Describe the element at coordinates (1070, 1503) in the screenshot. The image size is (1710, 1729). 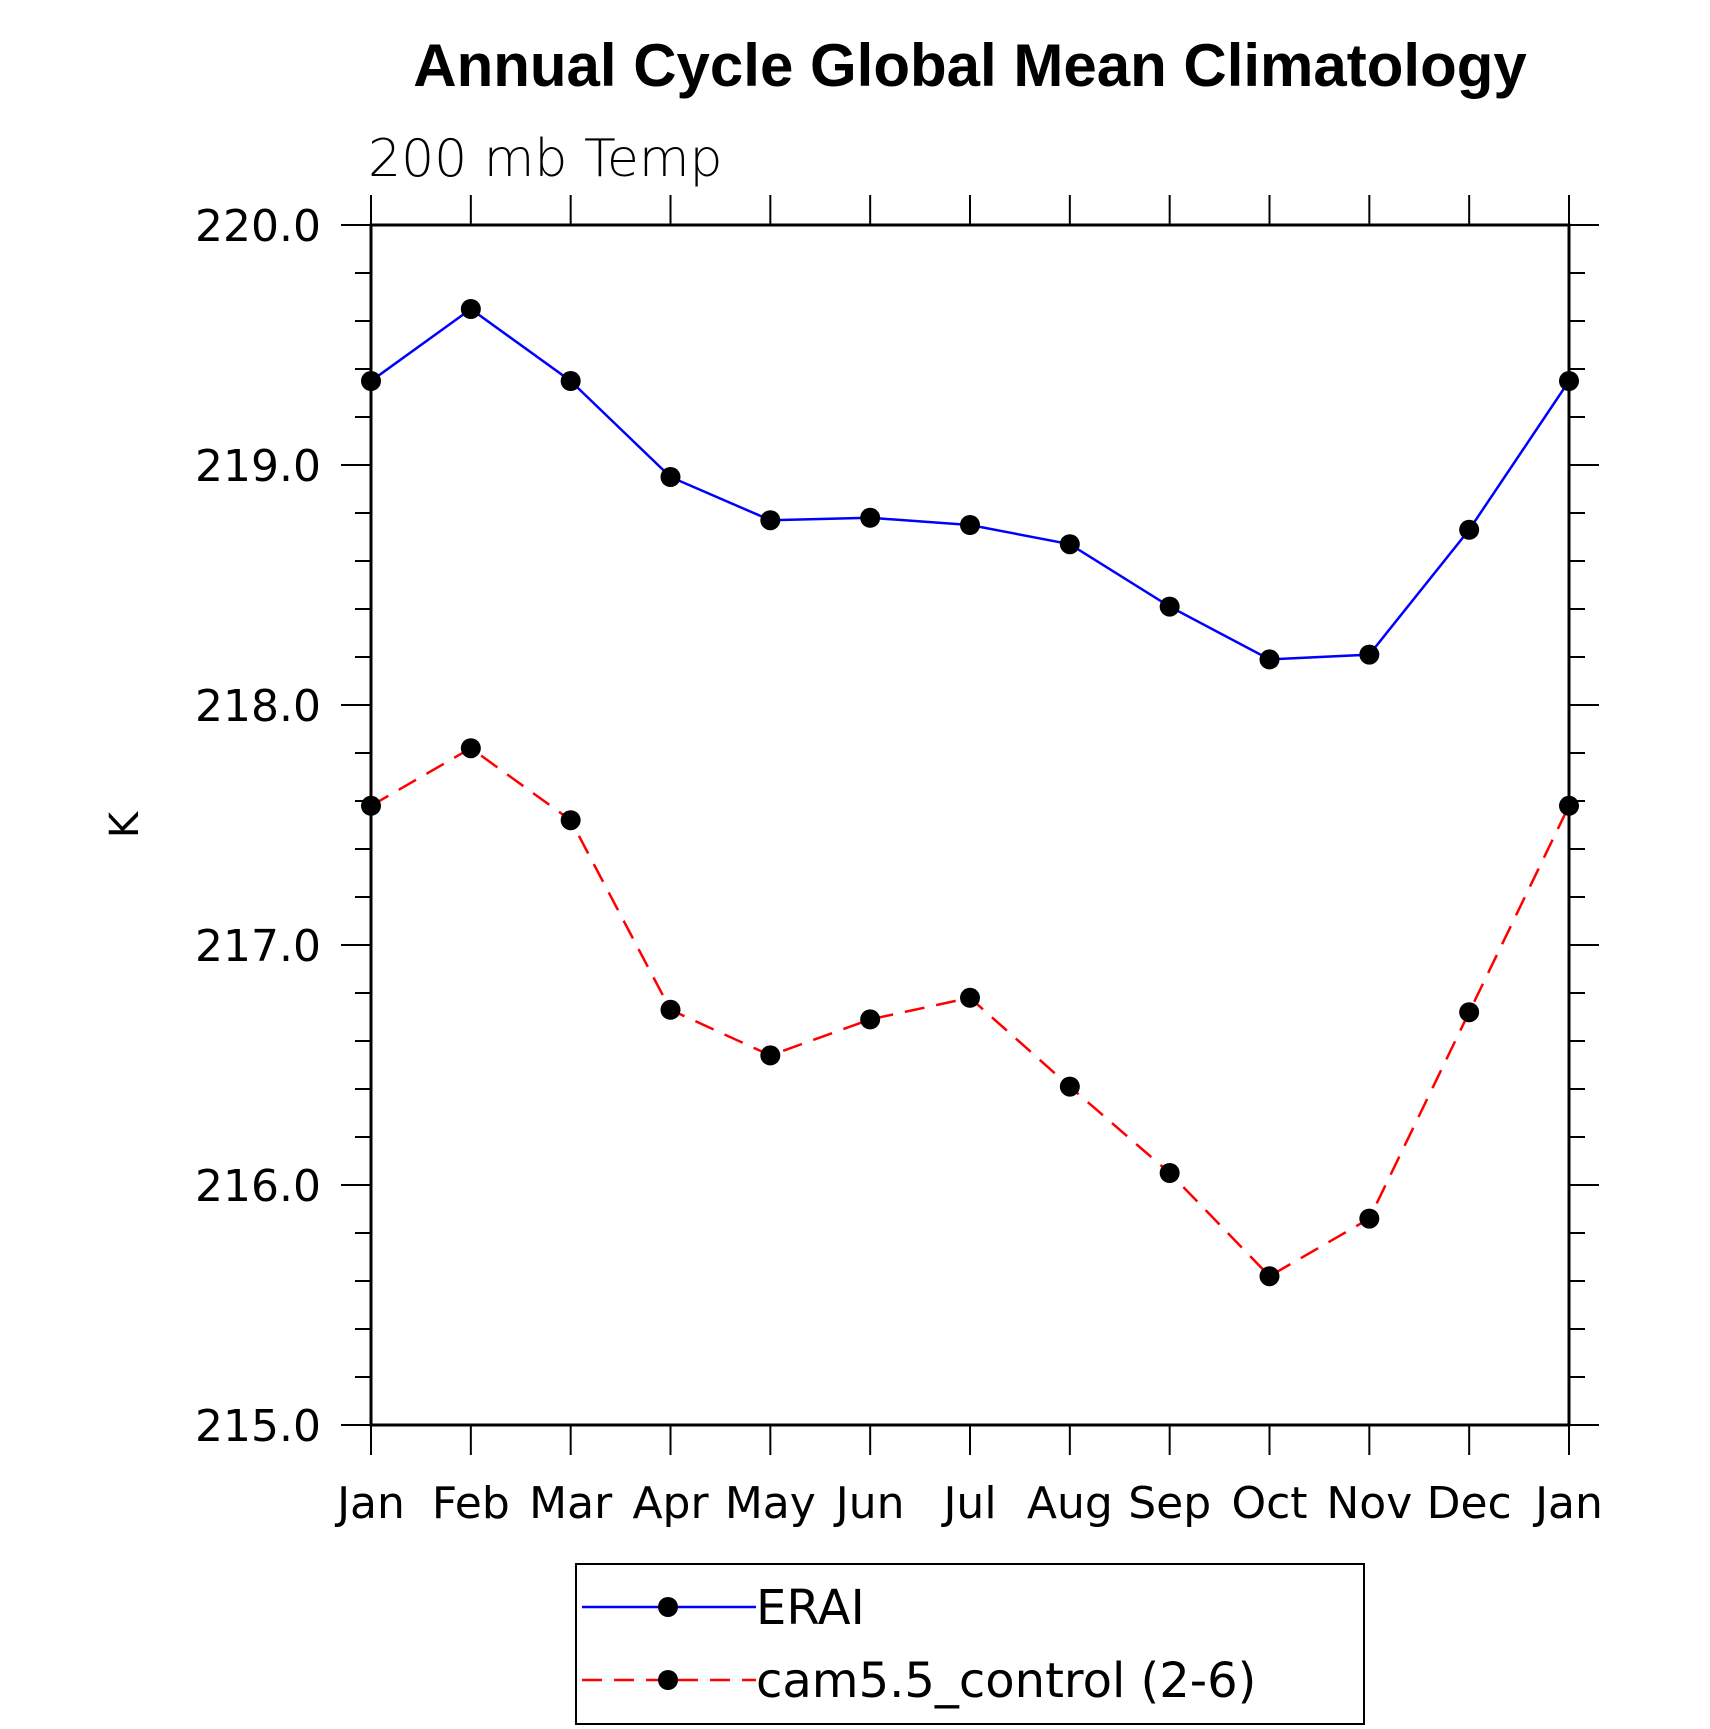
I see `x-tick-label: Aug` at that location.